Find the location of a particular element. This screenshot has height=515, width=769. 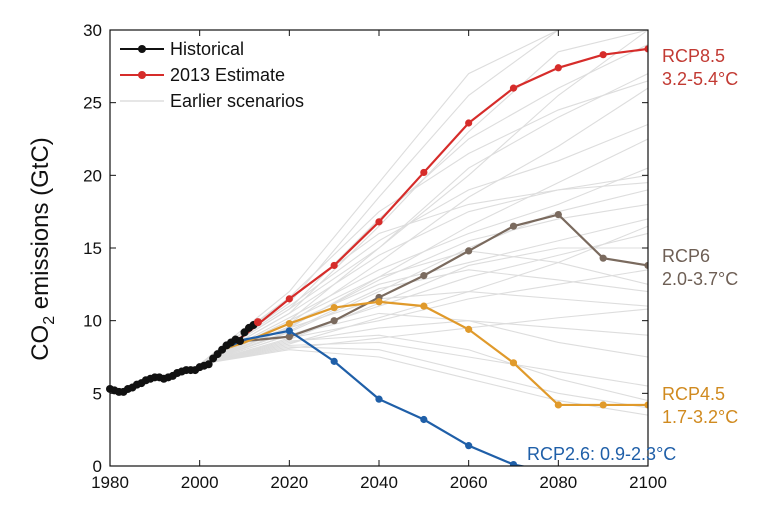

legend-label-earlier-scenarios: Earlier scenarios is located at coordinates (237, 101).